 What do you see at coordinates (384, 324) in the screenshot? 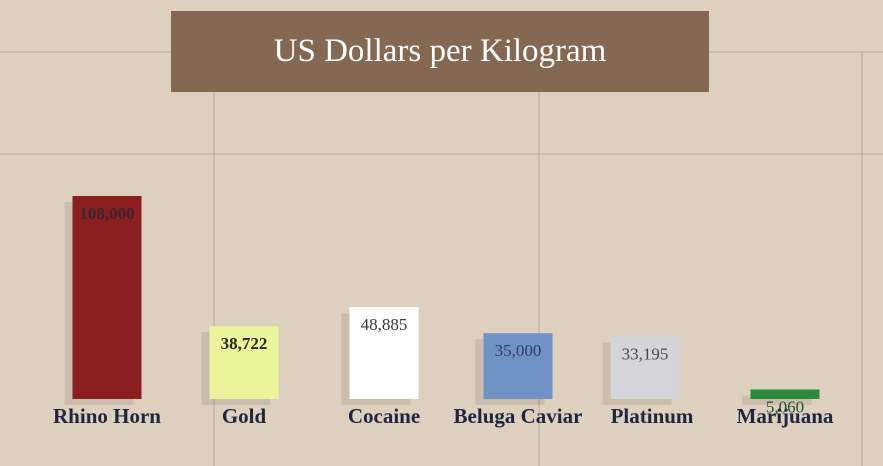
I see `value-label: 48,885` at bounding box center [384, 324].